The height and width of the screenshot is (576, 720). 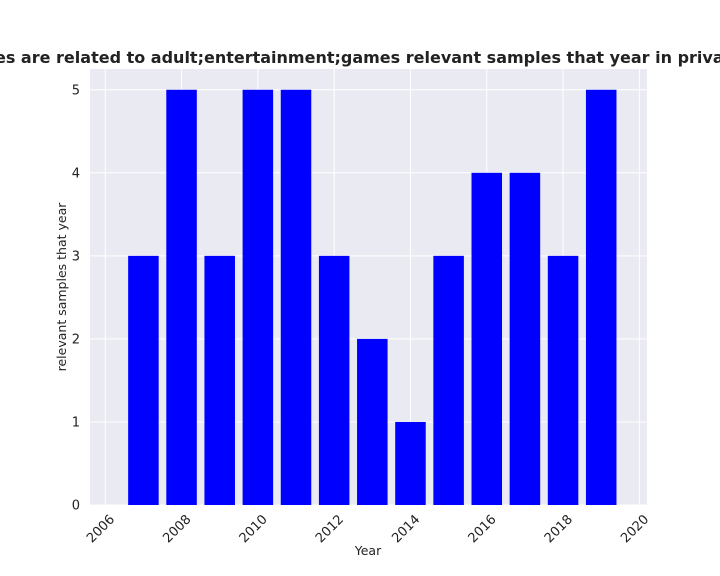 I want to click on x-tick-label: 2012, so click(x=330, y=529).